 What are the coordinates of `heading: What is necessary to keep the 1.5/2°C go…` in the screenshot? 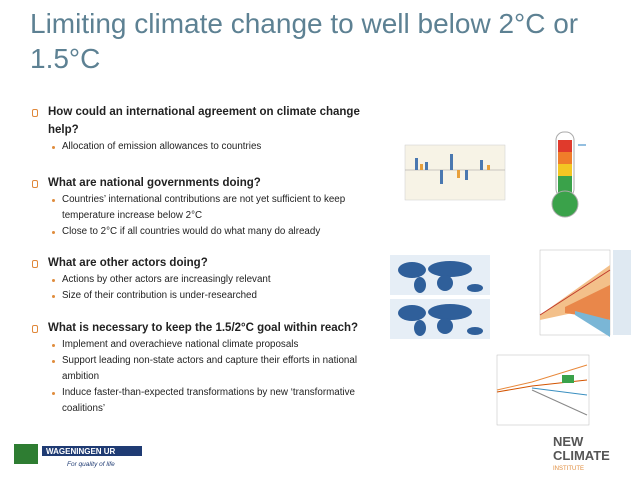 It's located at (210, 328).